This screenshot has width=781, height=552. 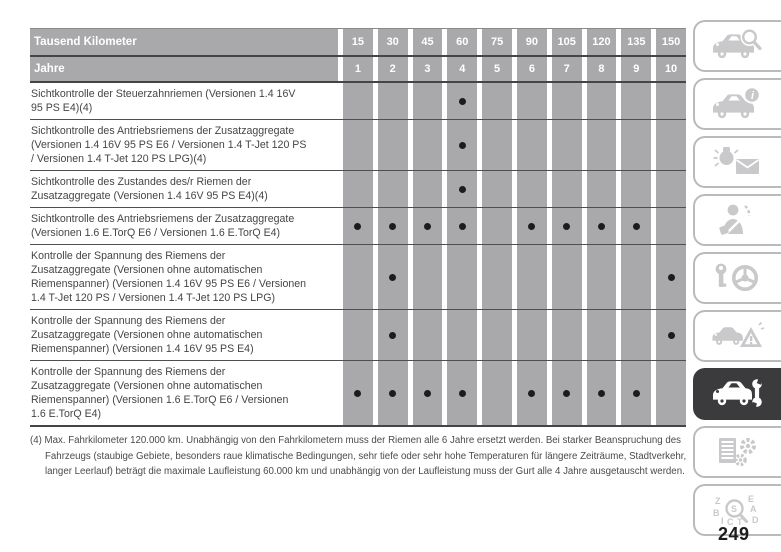 I want to click on tab-emergency, so click(x=737, y=336).